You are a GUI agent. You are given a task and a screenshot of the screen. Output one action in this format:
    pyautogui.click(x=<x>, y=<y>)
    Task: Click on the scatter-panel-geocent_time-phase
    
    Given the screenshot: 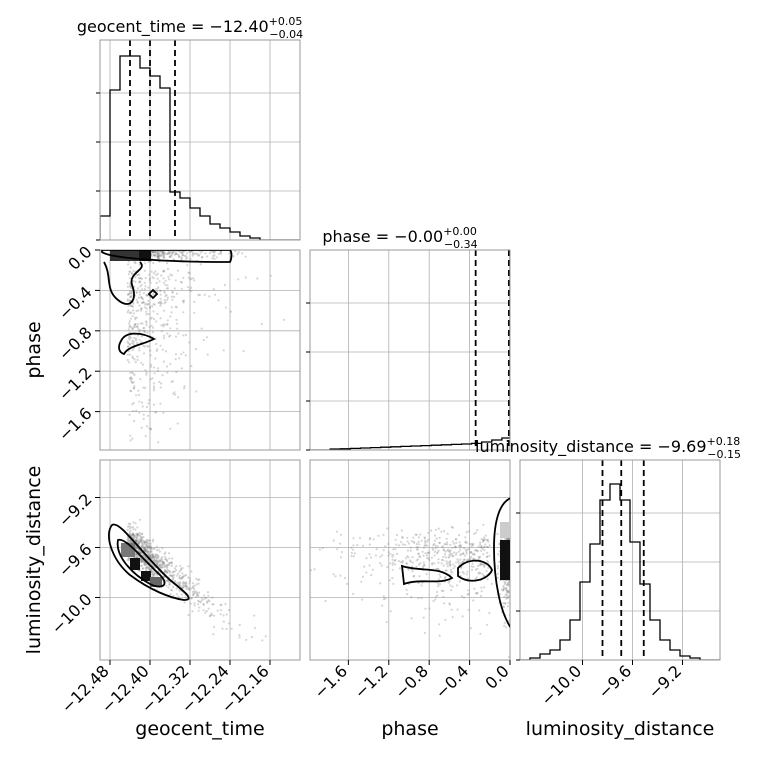 What is the action you would take?
    pyautogui.click(x=200, y=361)
    